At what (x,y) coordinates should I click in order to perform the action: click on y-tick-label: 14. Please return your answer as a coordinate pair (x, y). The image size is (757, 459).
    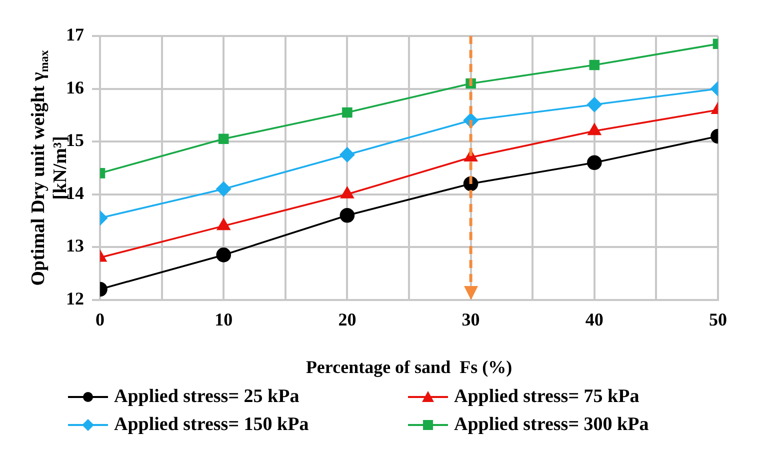
    Looking at the image, I should click on (75, 192).